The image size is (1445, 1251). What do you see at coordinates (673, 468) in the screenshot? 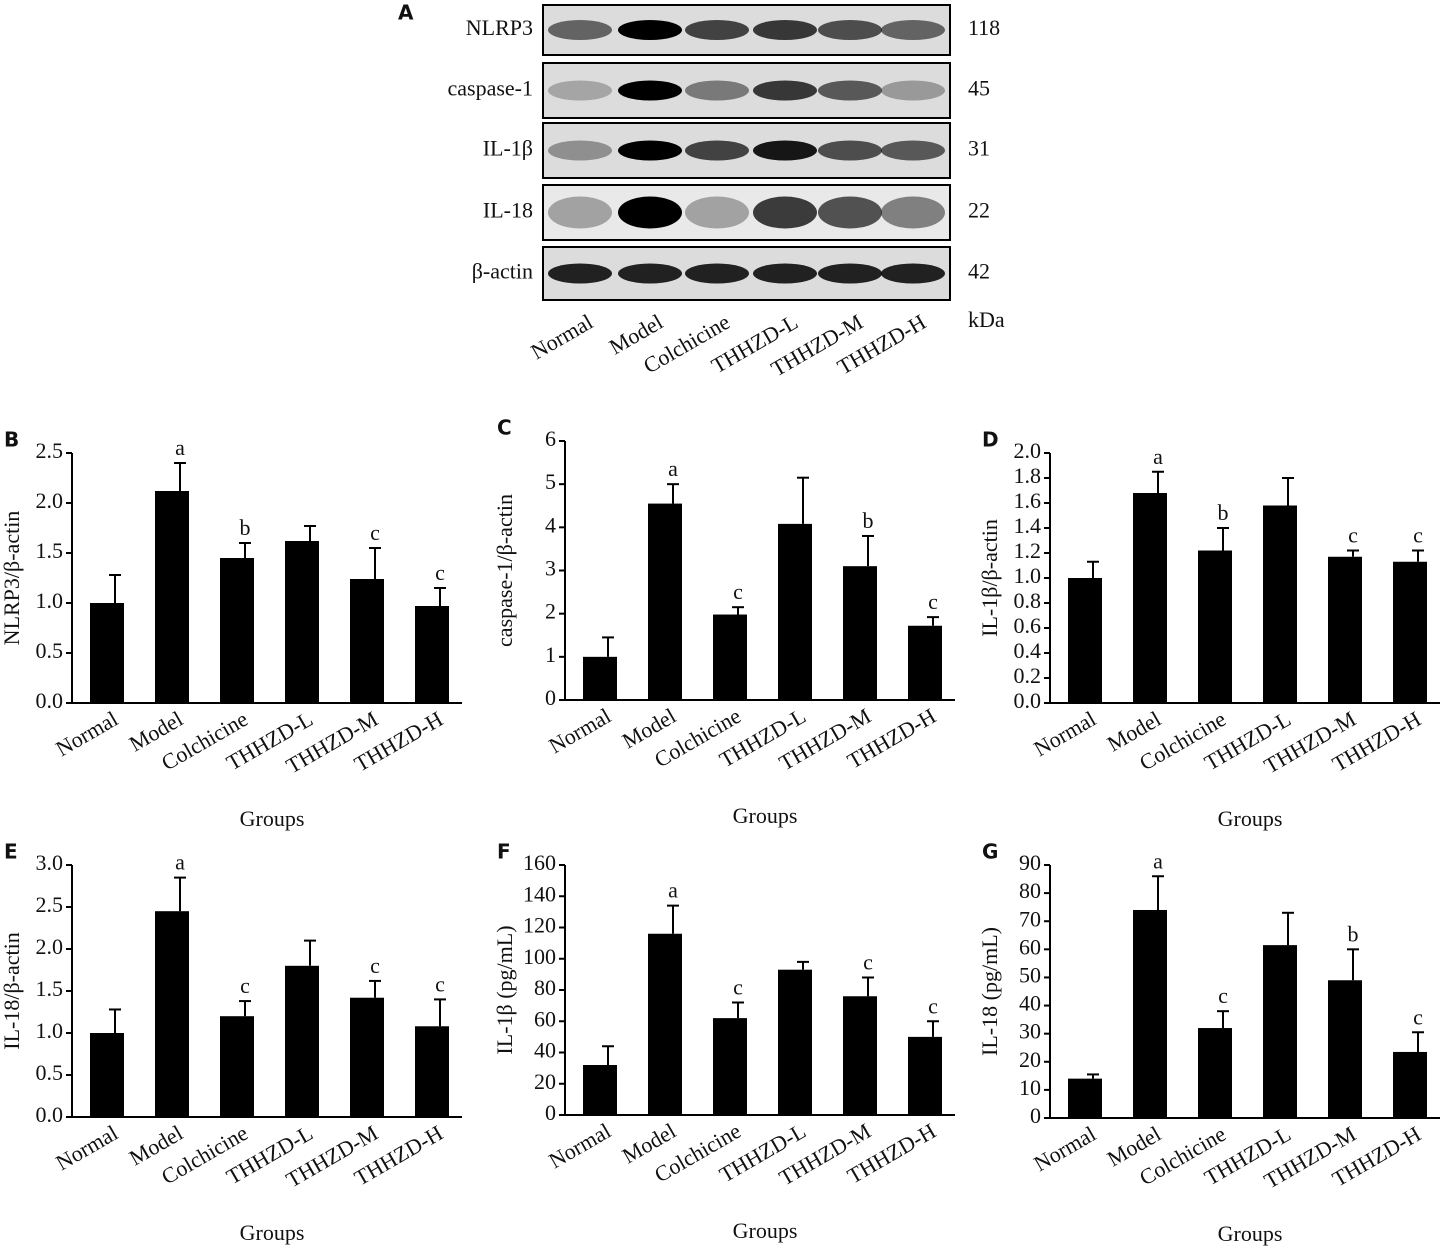
I see `significance-label: a` at bounding box center [673, 468].